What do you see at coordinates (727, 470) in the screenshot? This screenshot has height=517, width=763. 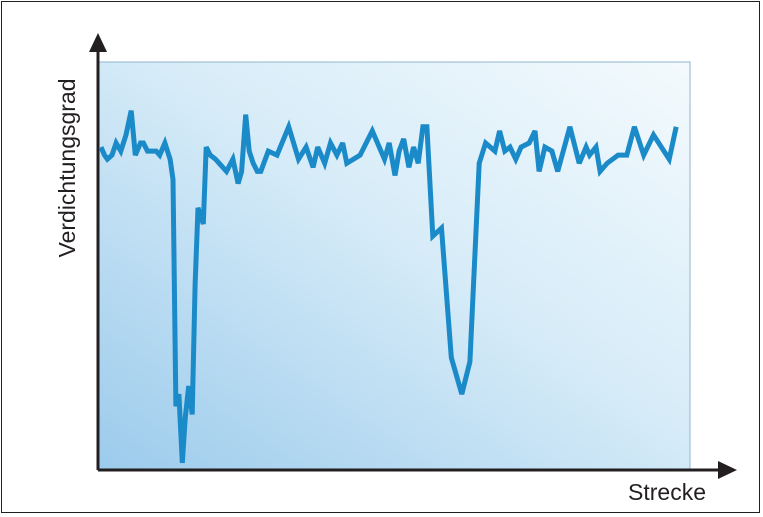 I see `x-axis-arrow` at bounding box center [727, 470].